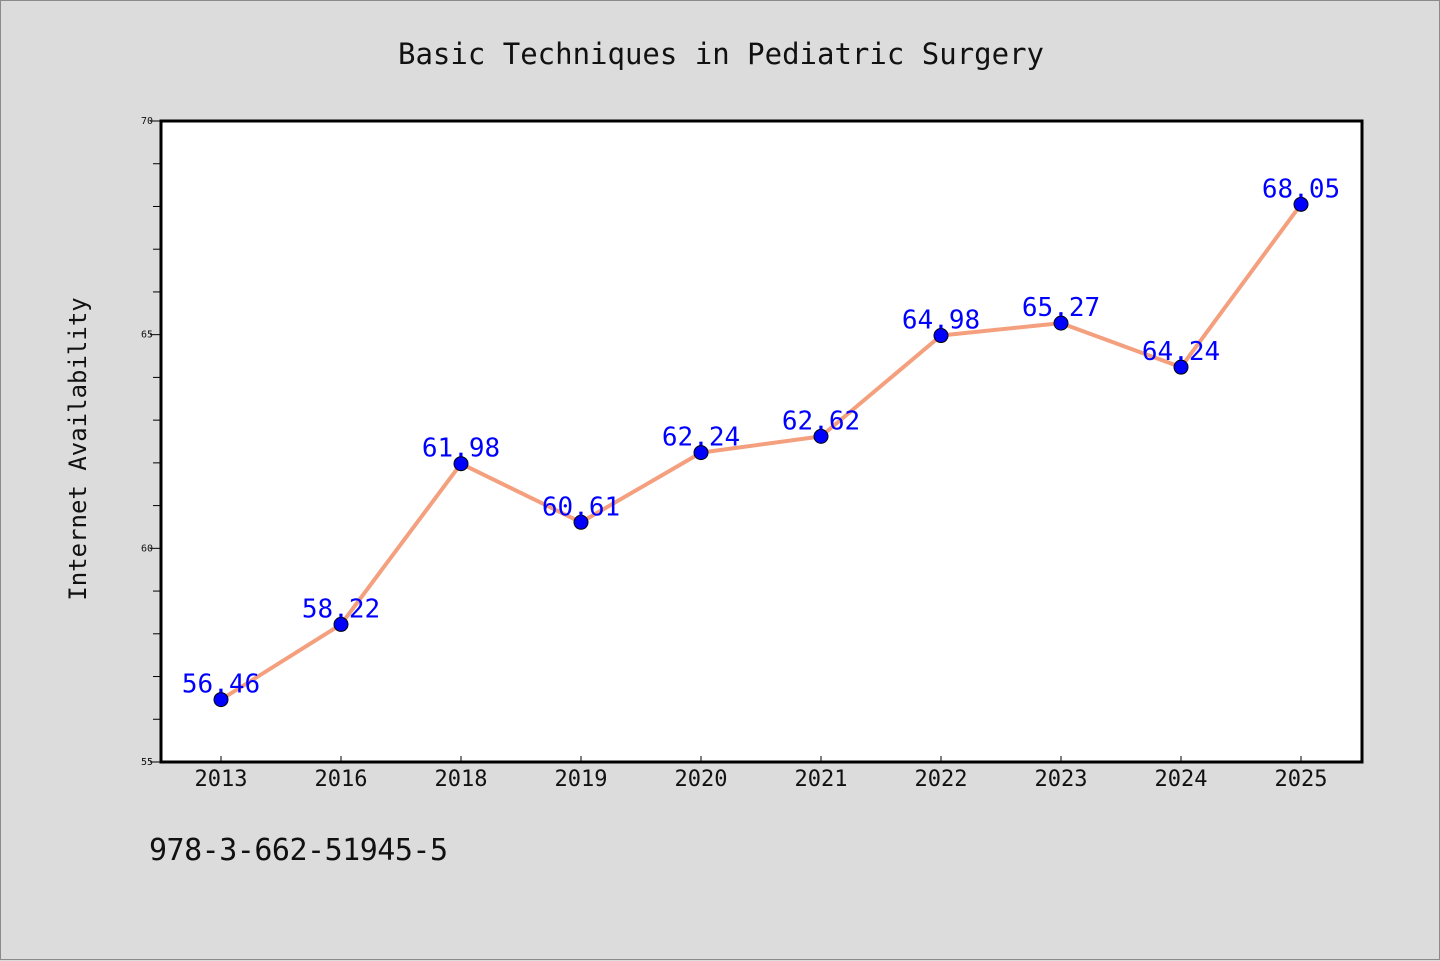  I want to click on y-axis: 55 60 65 70, so click(151, 442).